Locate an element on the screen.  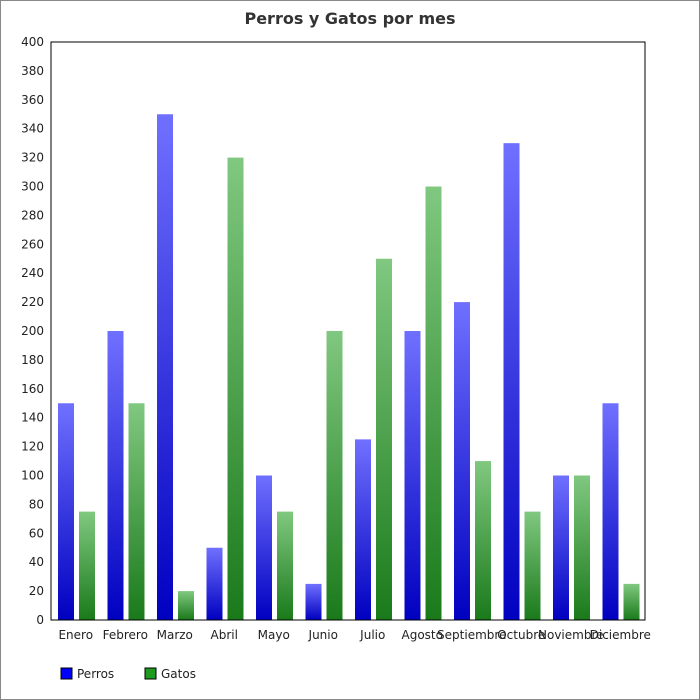
y-tick-label: 380 is located at coordinates (32, 71).